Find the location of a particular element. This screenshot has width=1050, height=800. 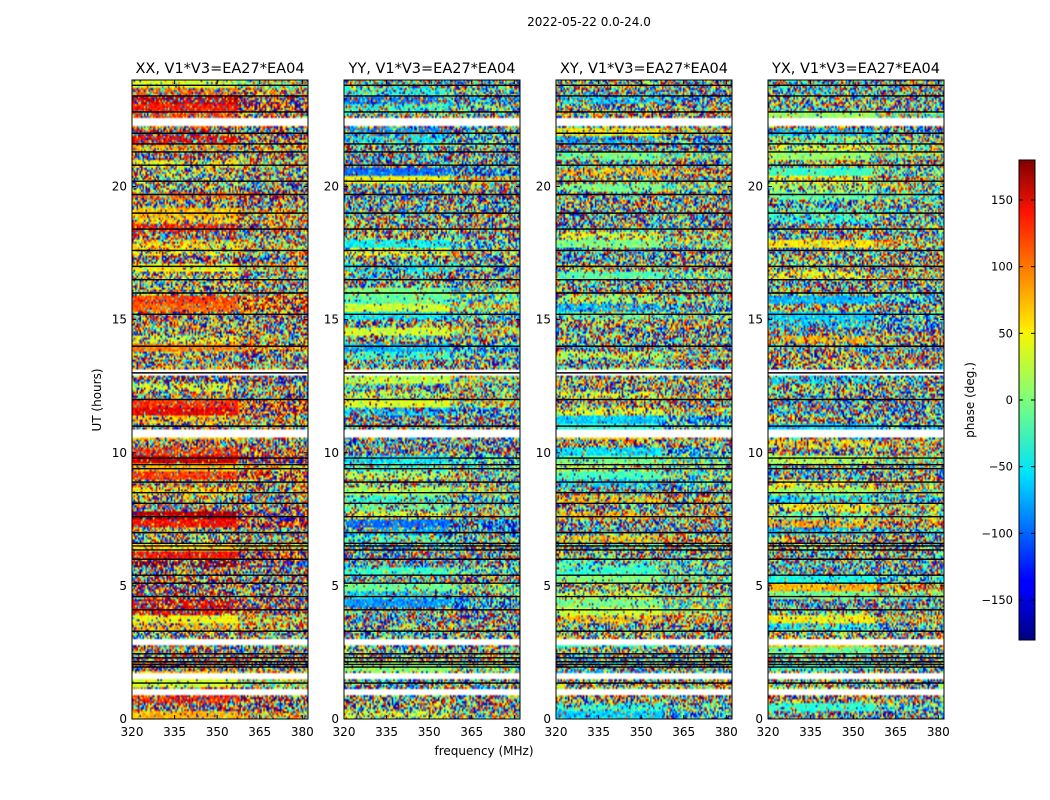

colorbar-tick-label: 0 is located at coordinates (1009, 400).